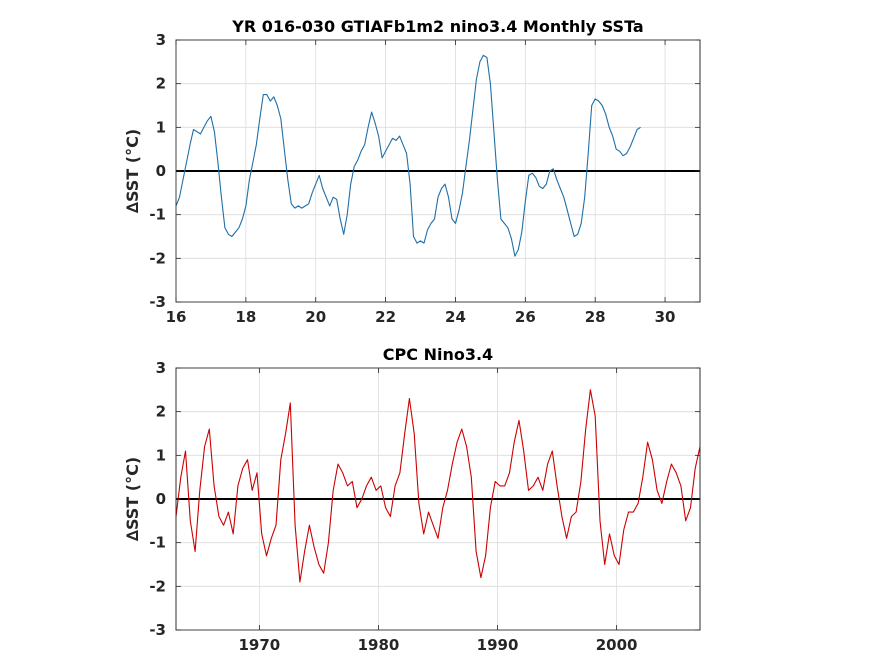 This screenshot has width=875, height=656. Describe the element at coordinates (315, 317) in the screenshot. I see `x-tick-label: 20` at that location.